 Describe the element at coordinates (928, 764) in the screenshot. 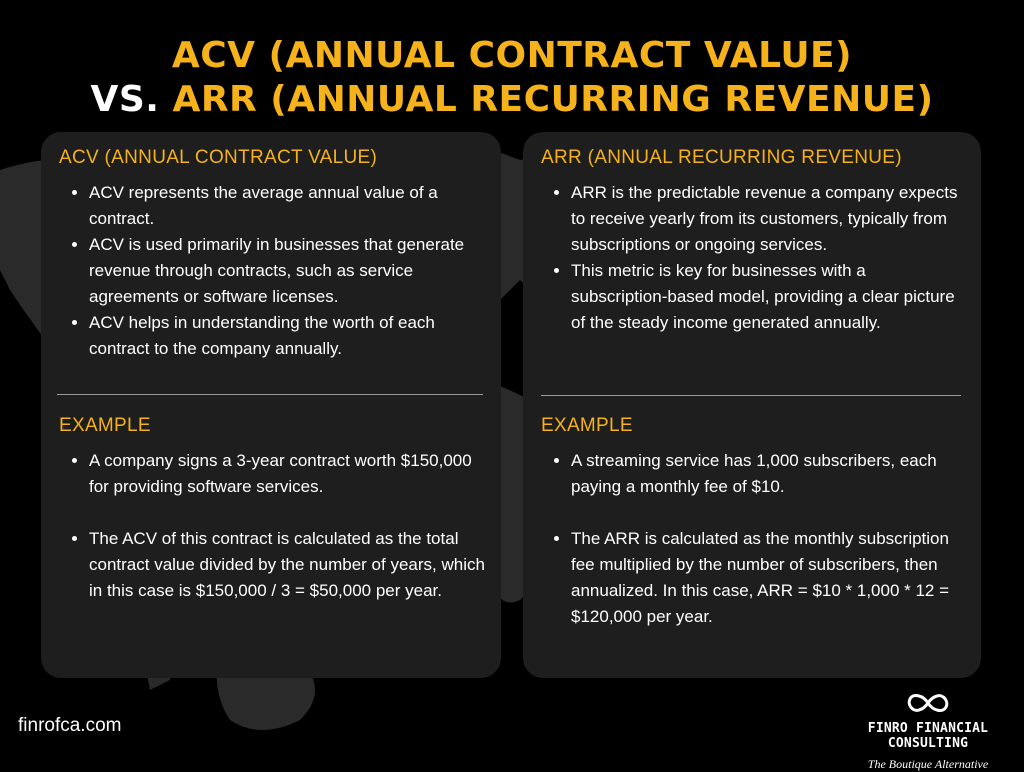

I see `brand-tagline: The Boutique Alternative` at that location.